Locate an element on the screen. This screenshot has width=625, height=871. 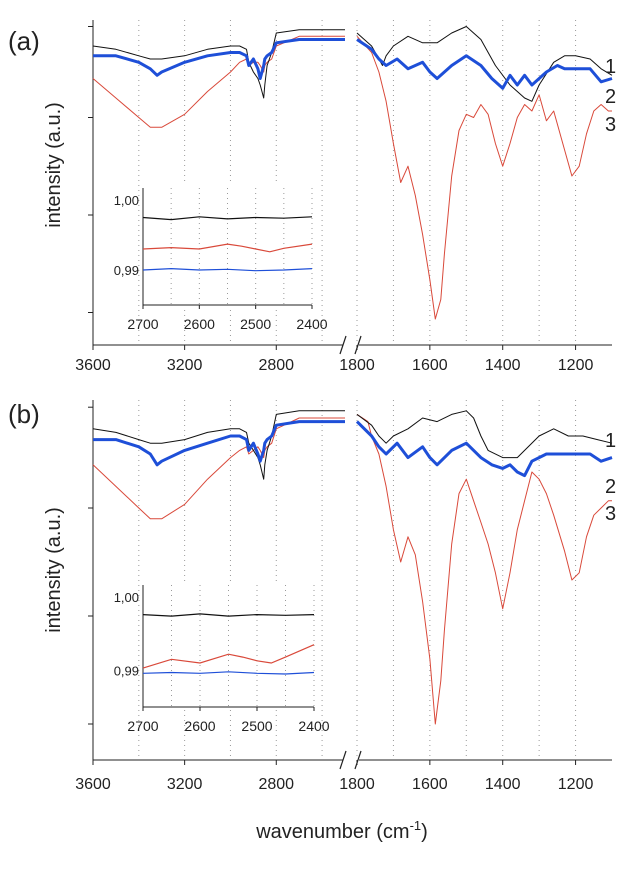
panel-label: (a) is located at coordinates (24, 41).